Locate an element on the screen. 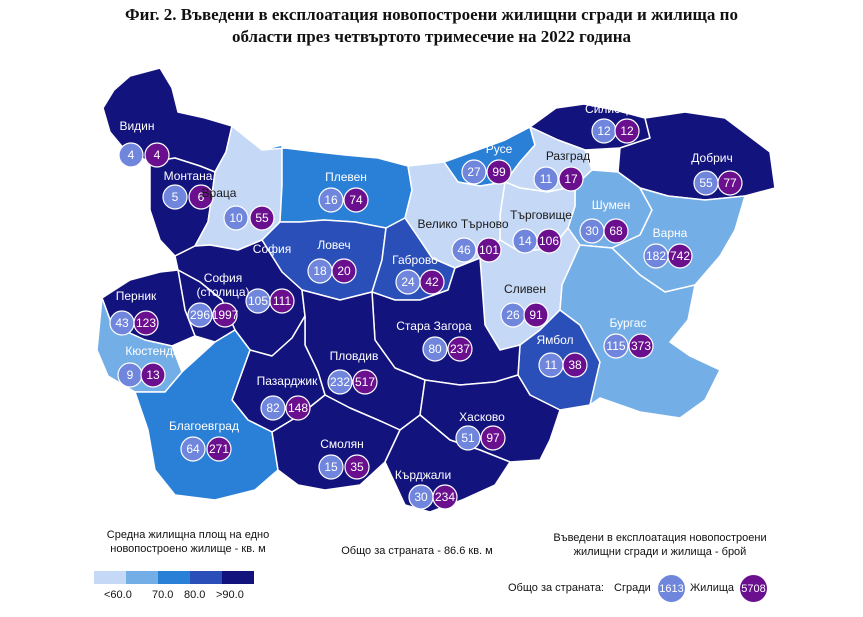 This screenshot has width=863, height=617. dwellings-count: 123 is located at coordinates (146, 323).